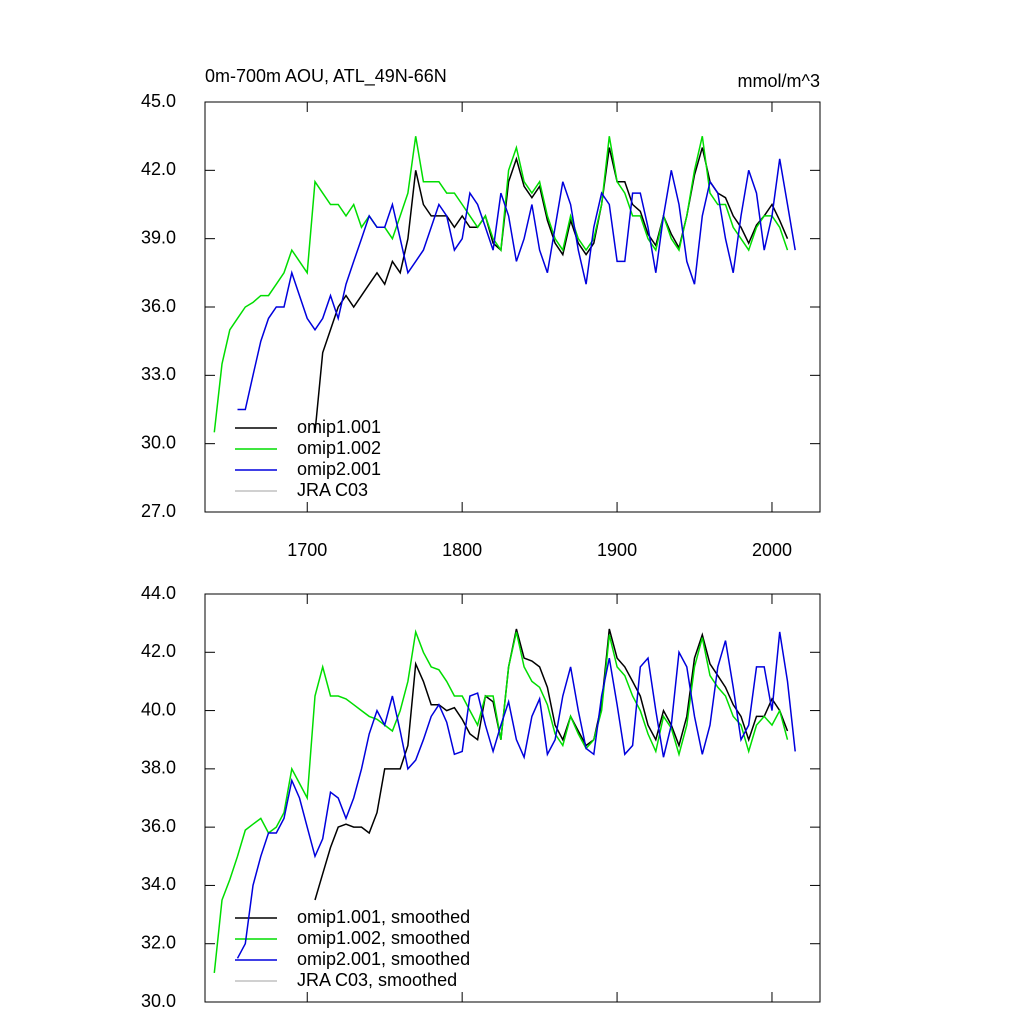  What do you see at coordinates (339, 427) in the screenshot?
I see `legend-label: omip1.001` at bounding box center [339, 427].